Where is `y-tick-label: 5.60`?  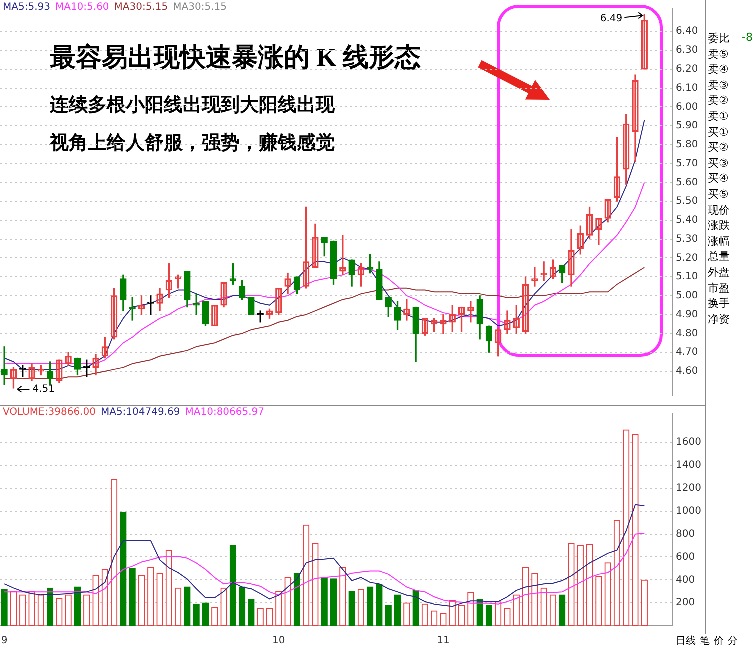
y-tick-label: 5.60 is located at coordinates (687, 182).